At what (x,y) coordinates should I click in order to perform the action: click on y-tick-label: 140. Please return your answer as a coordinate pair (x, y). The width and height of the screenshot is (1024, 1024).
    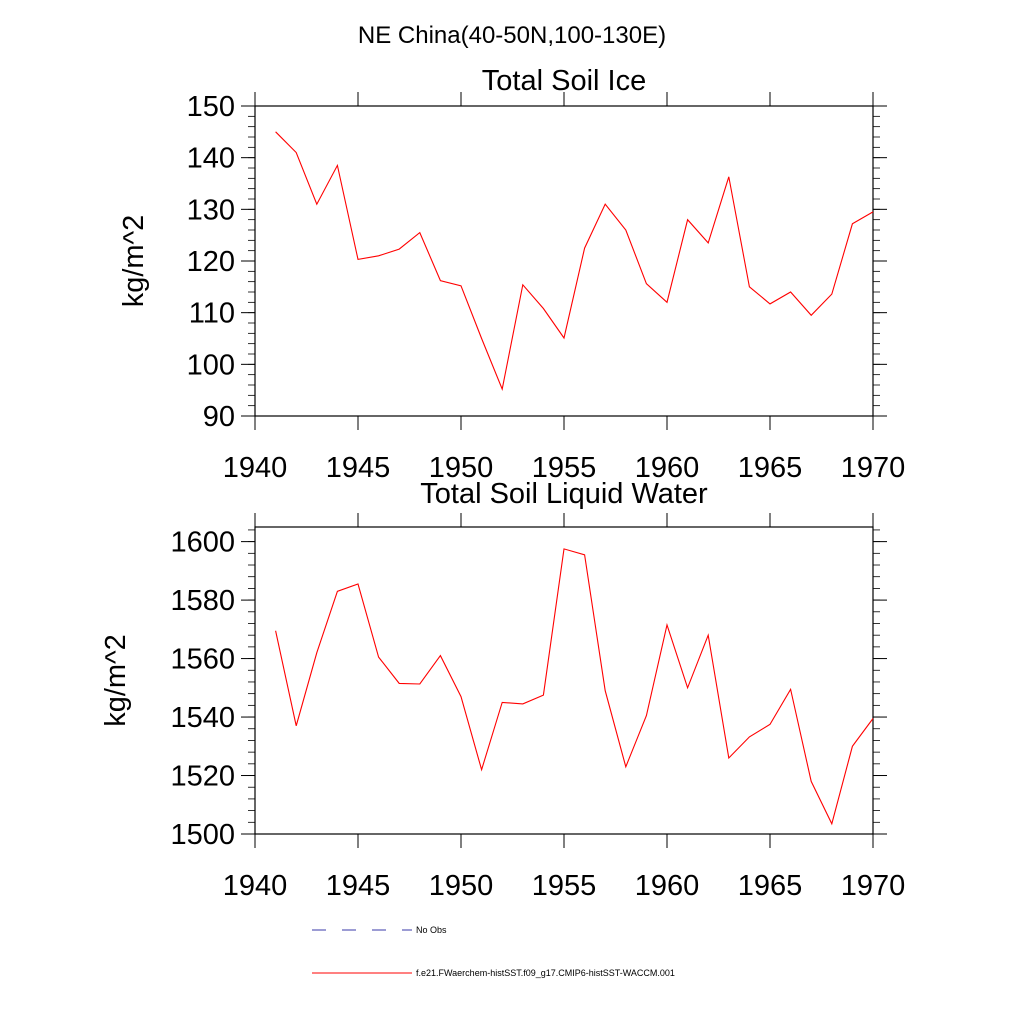
    Looking at the image, I should click on (211, 159).